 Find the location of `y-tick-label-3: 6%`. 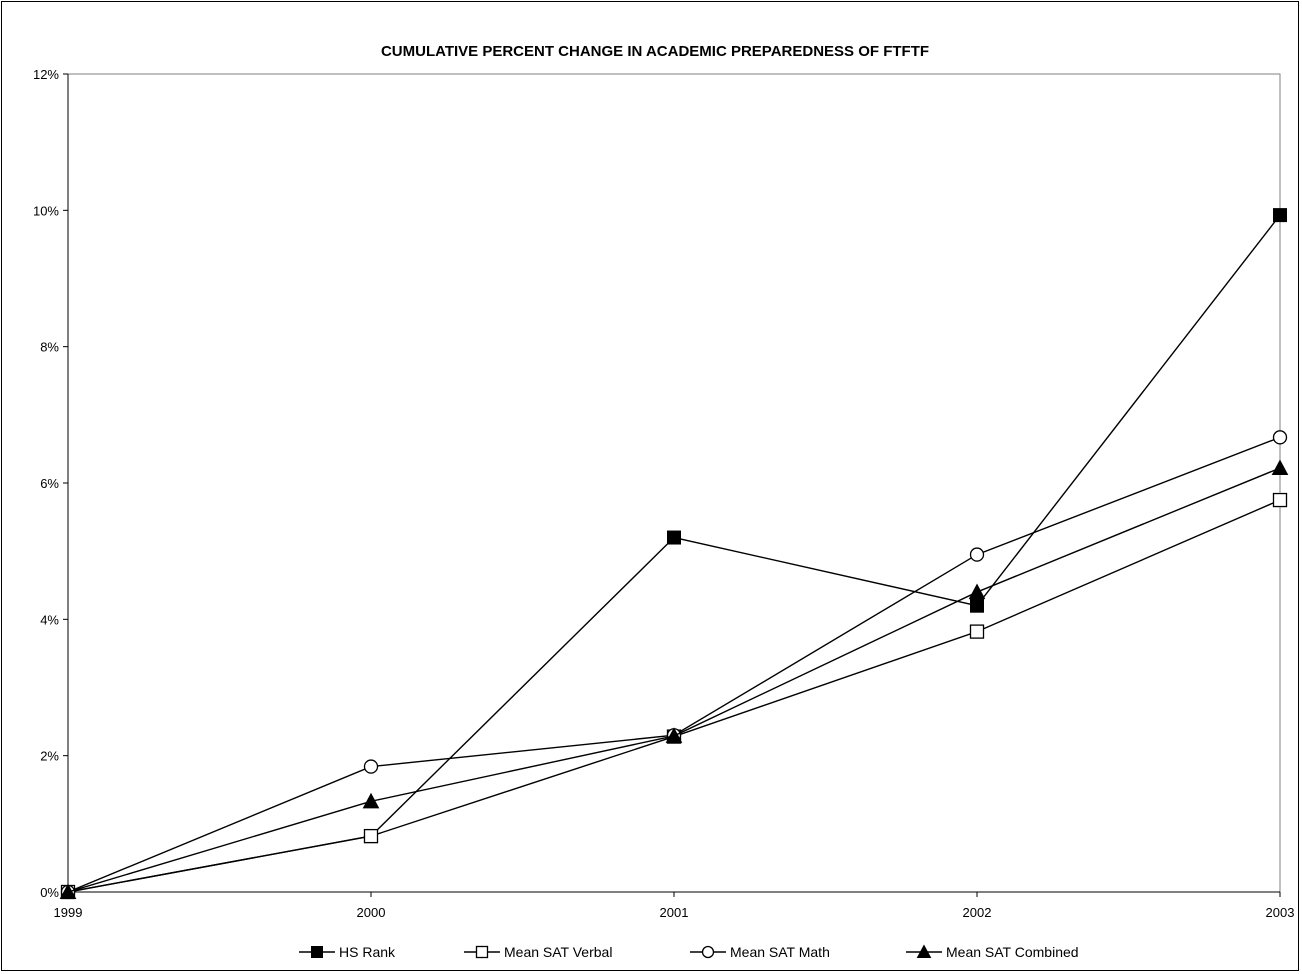

y-tick-label-3: 6% is located at coordinates (49, 483).